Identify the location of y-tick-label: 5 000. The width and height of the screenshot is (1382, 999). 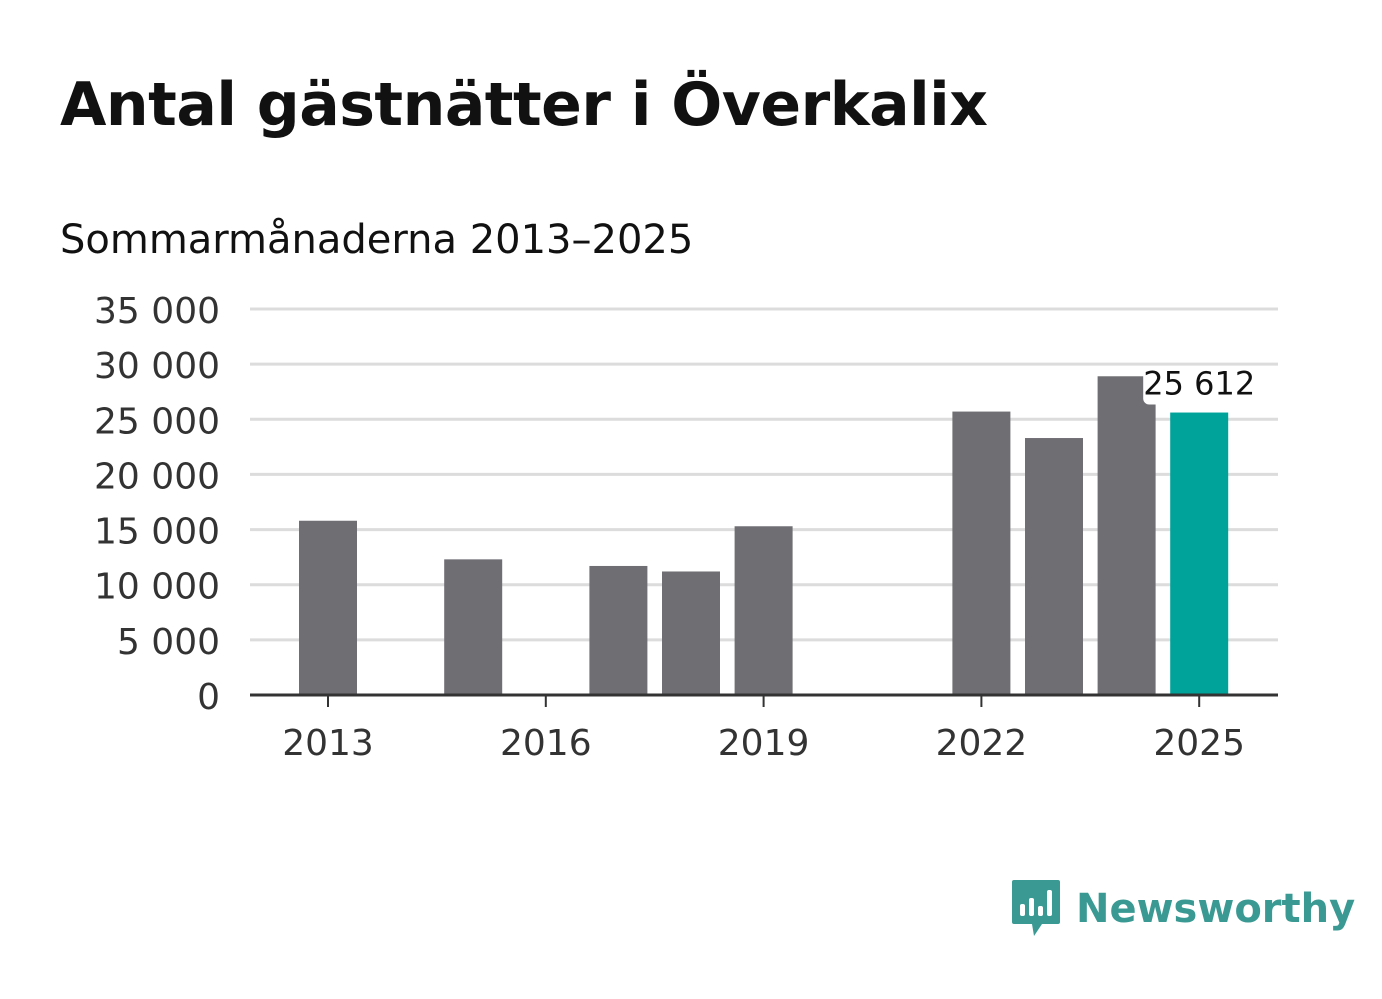
(168, 642).